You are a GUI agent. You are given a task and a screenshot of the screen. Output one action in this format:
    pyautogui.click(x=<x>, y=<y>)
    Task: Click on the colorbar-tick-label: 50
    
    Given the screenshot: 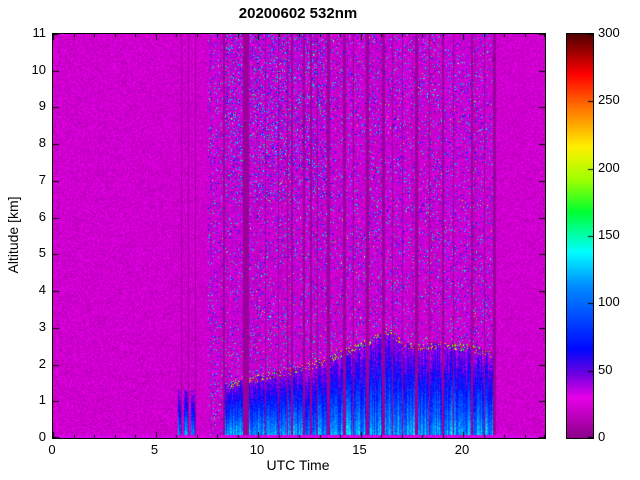 What is the action you would take?
    pyautogui.click(x=605, y=369)
    